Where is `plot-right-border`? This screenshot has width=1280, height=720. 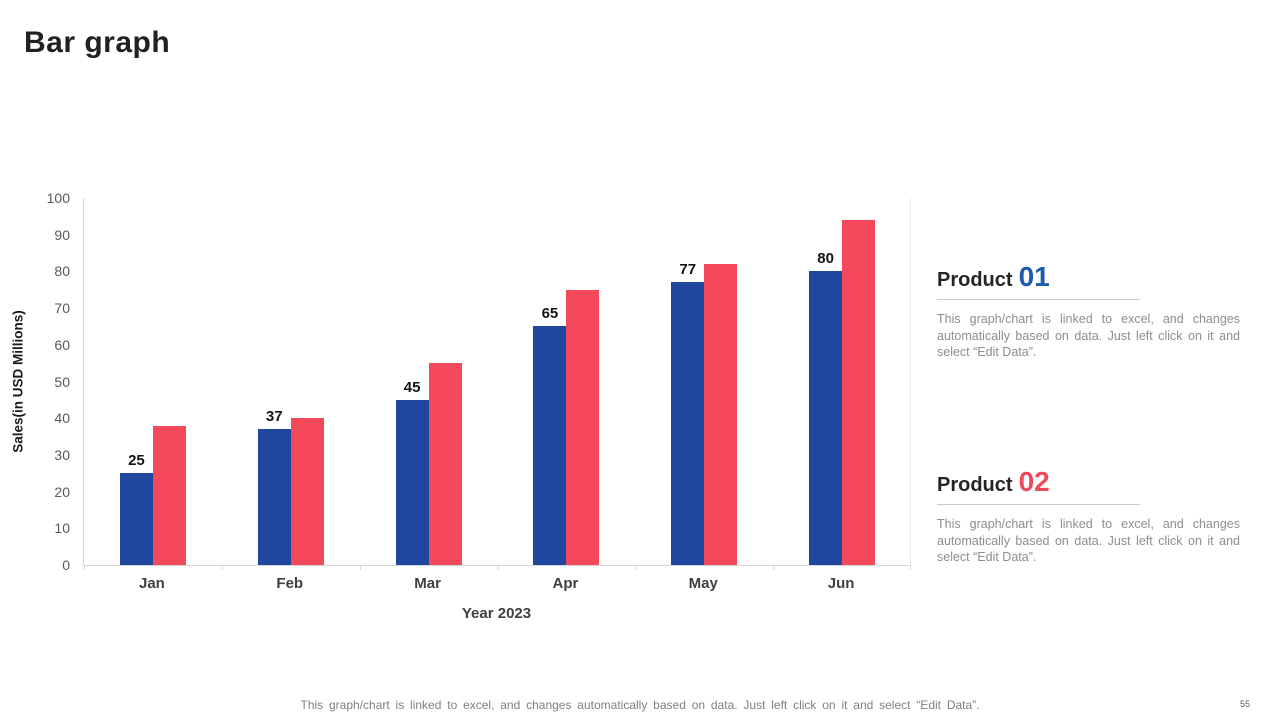
plot-right-border is located at coordinates (910, 381).